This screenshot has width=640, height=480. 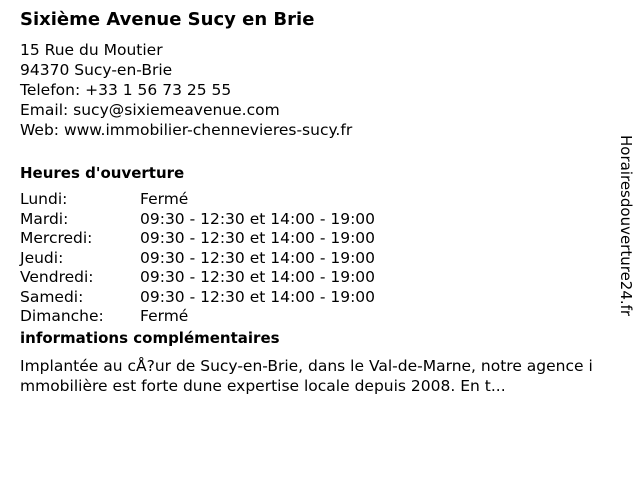 What do you see at coordinates (56, 238) in the screenshot?
I see `day-label: Mercredi:` at bounding box center [56, 238].